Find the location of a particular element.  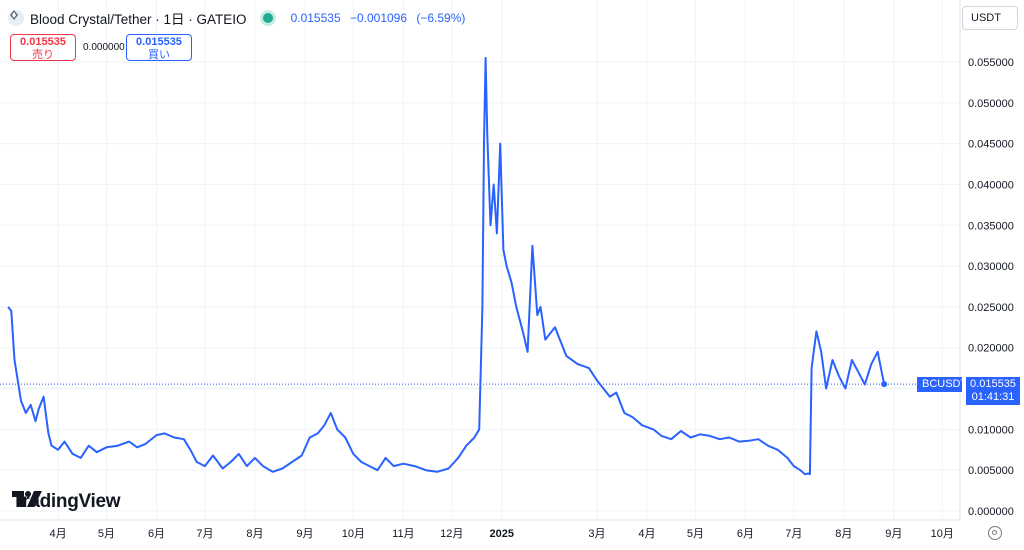

price-tick-label: 0.010000 is located at coordinates (991, 430).